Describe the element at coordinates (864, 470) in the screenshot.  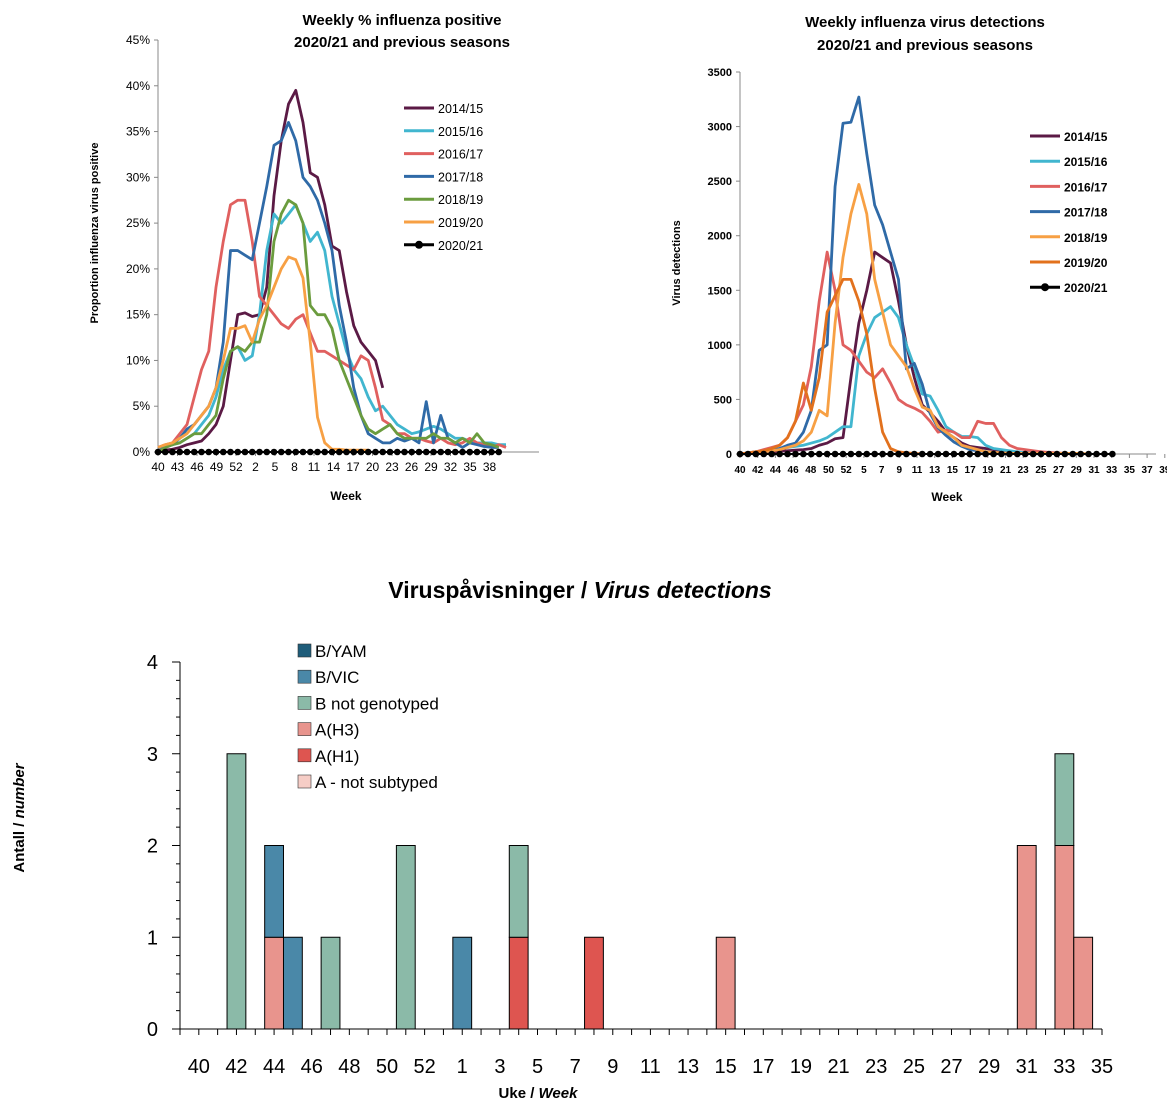
I see `c2-x-tick-label: 5` at that location.